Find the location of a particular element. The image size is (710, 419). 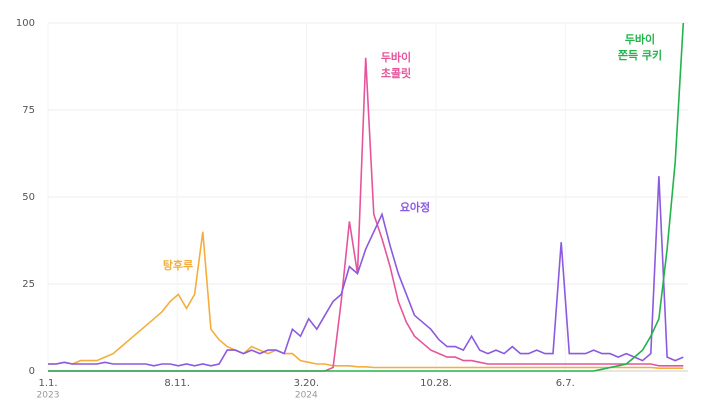

y-tick-label: 100 is located at coordinates (25, 23).